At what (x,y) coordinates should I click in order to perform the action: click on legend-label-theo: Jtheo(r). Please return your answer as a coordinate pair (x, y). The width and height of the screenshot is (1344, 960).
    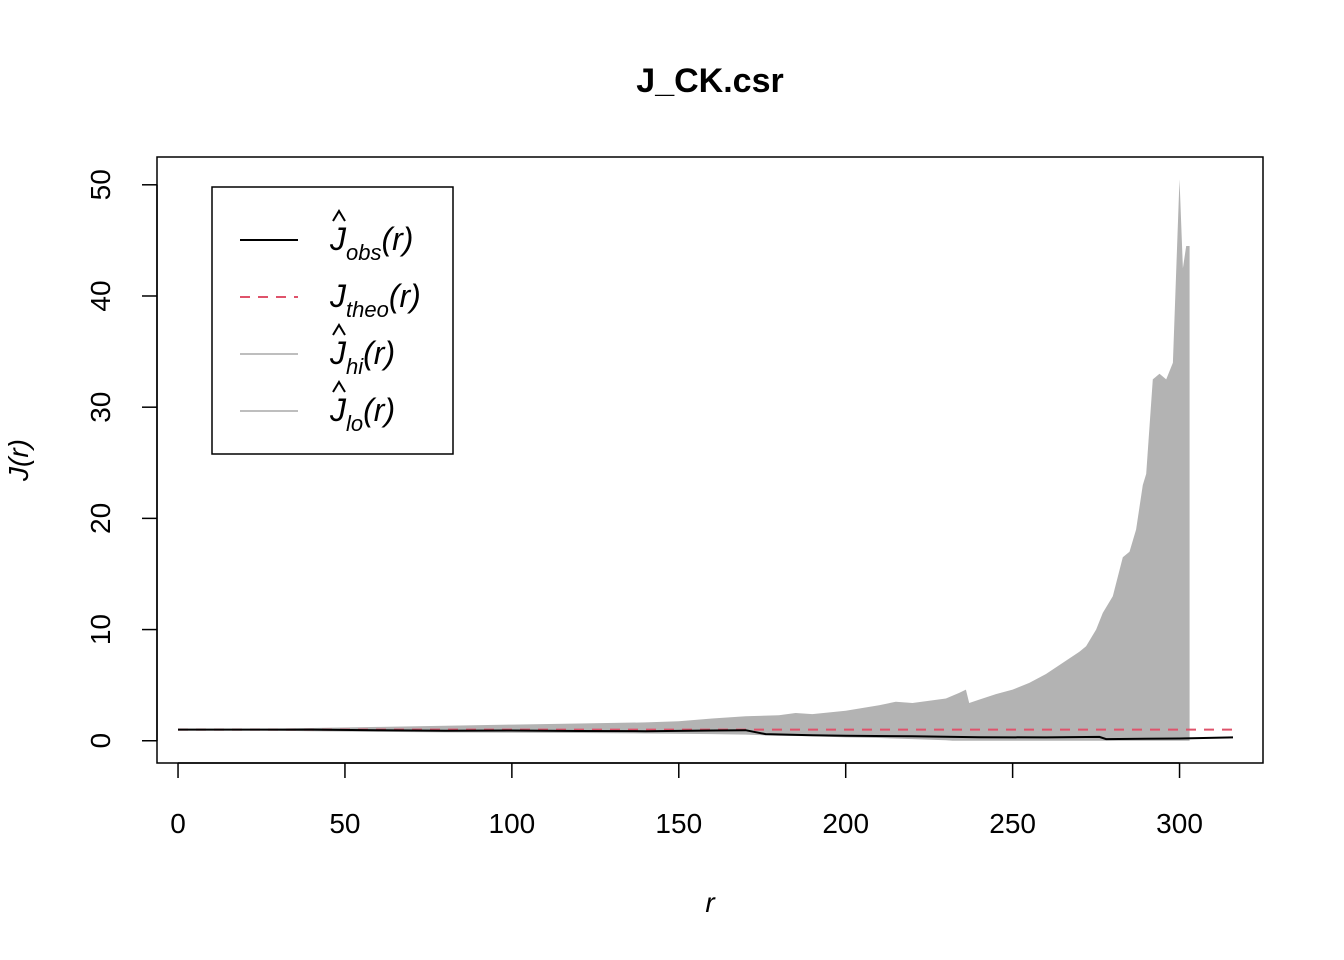
    Looking at the image, I should click on (375, 300).